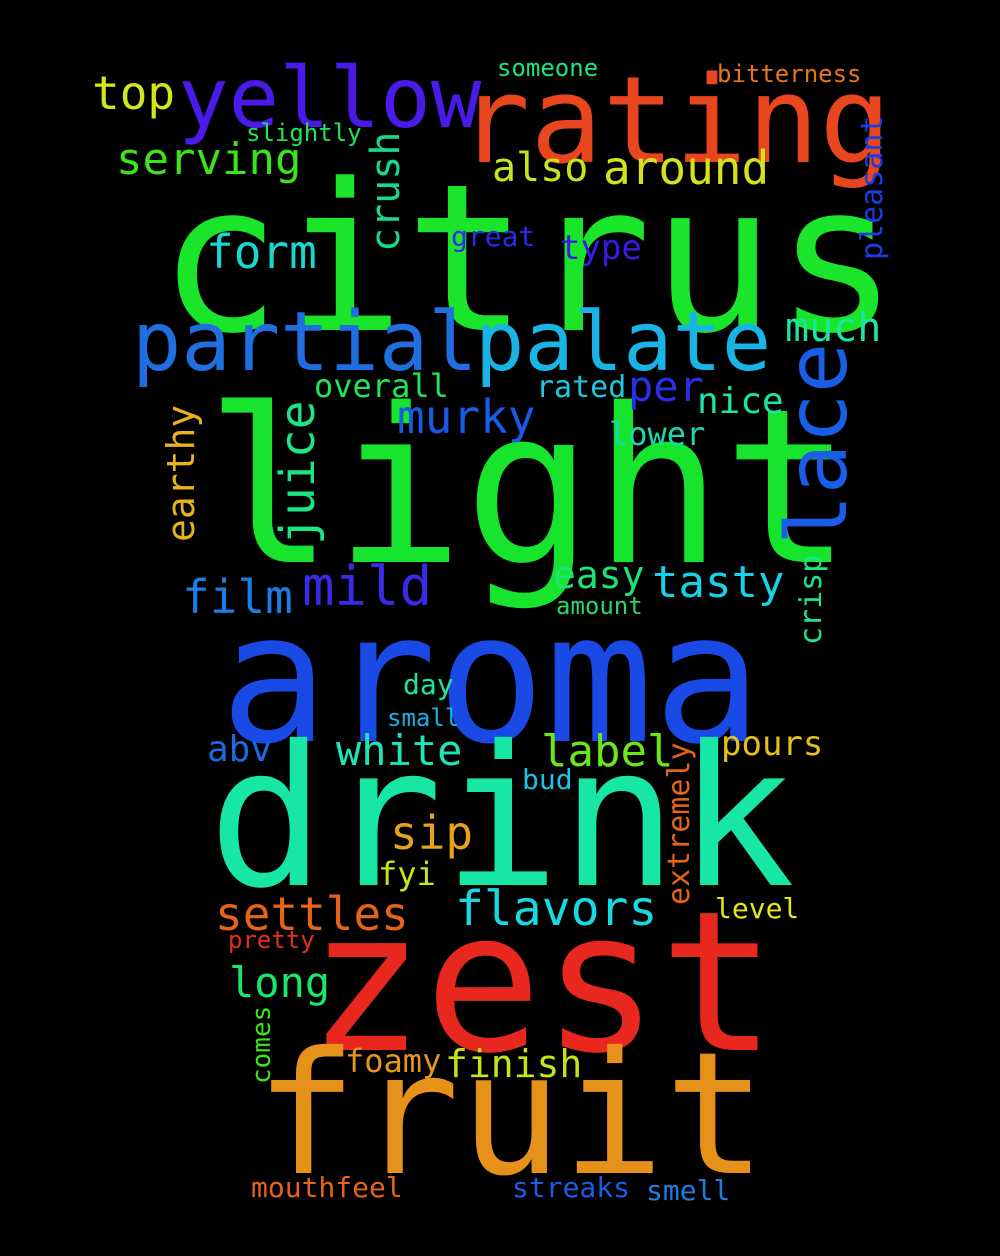 The height and width of the screenshot is (1256, 1000). I want to click on word-easy: easy, so click(599, 575).